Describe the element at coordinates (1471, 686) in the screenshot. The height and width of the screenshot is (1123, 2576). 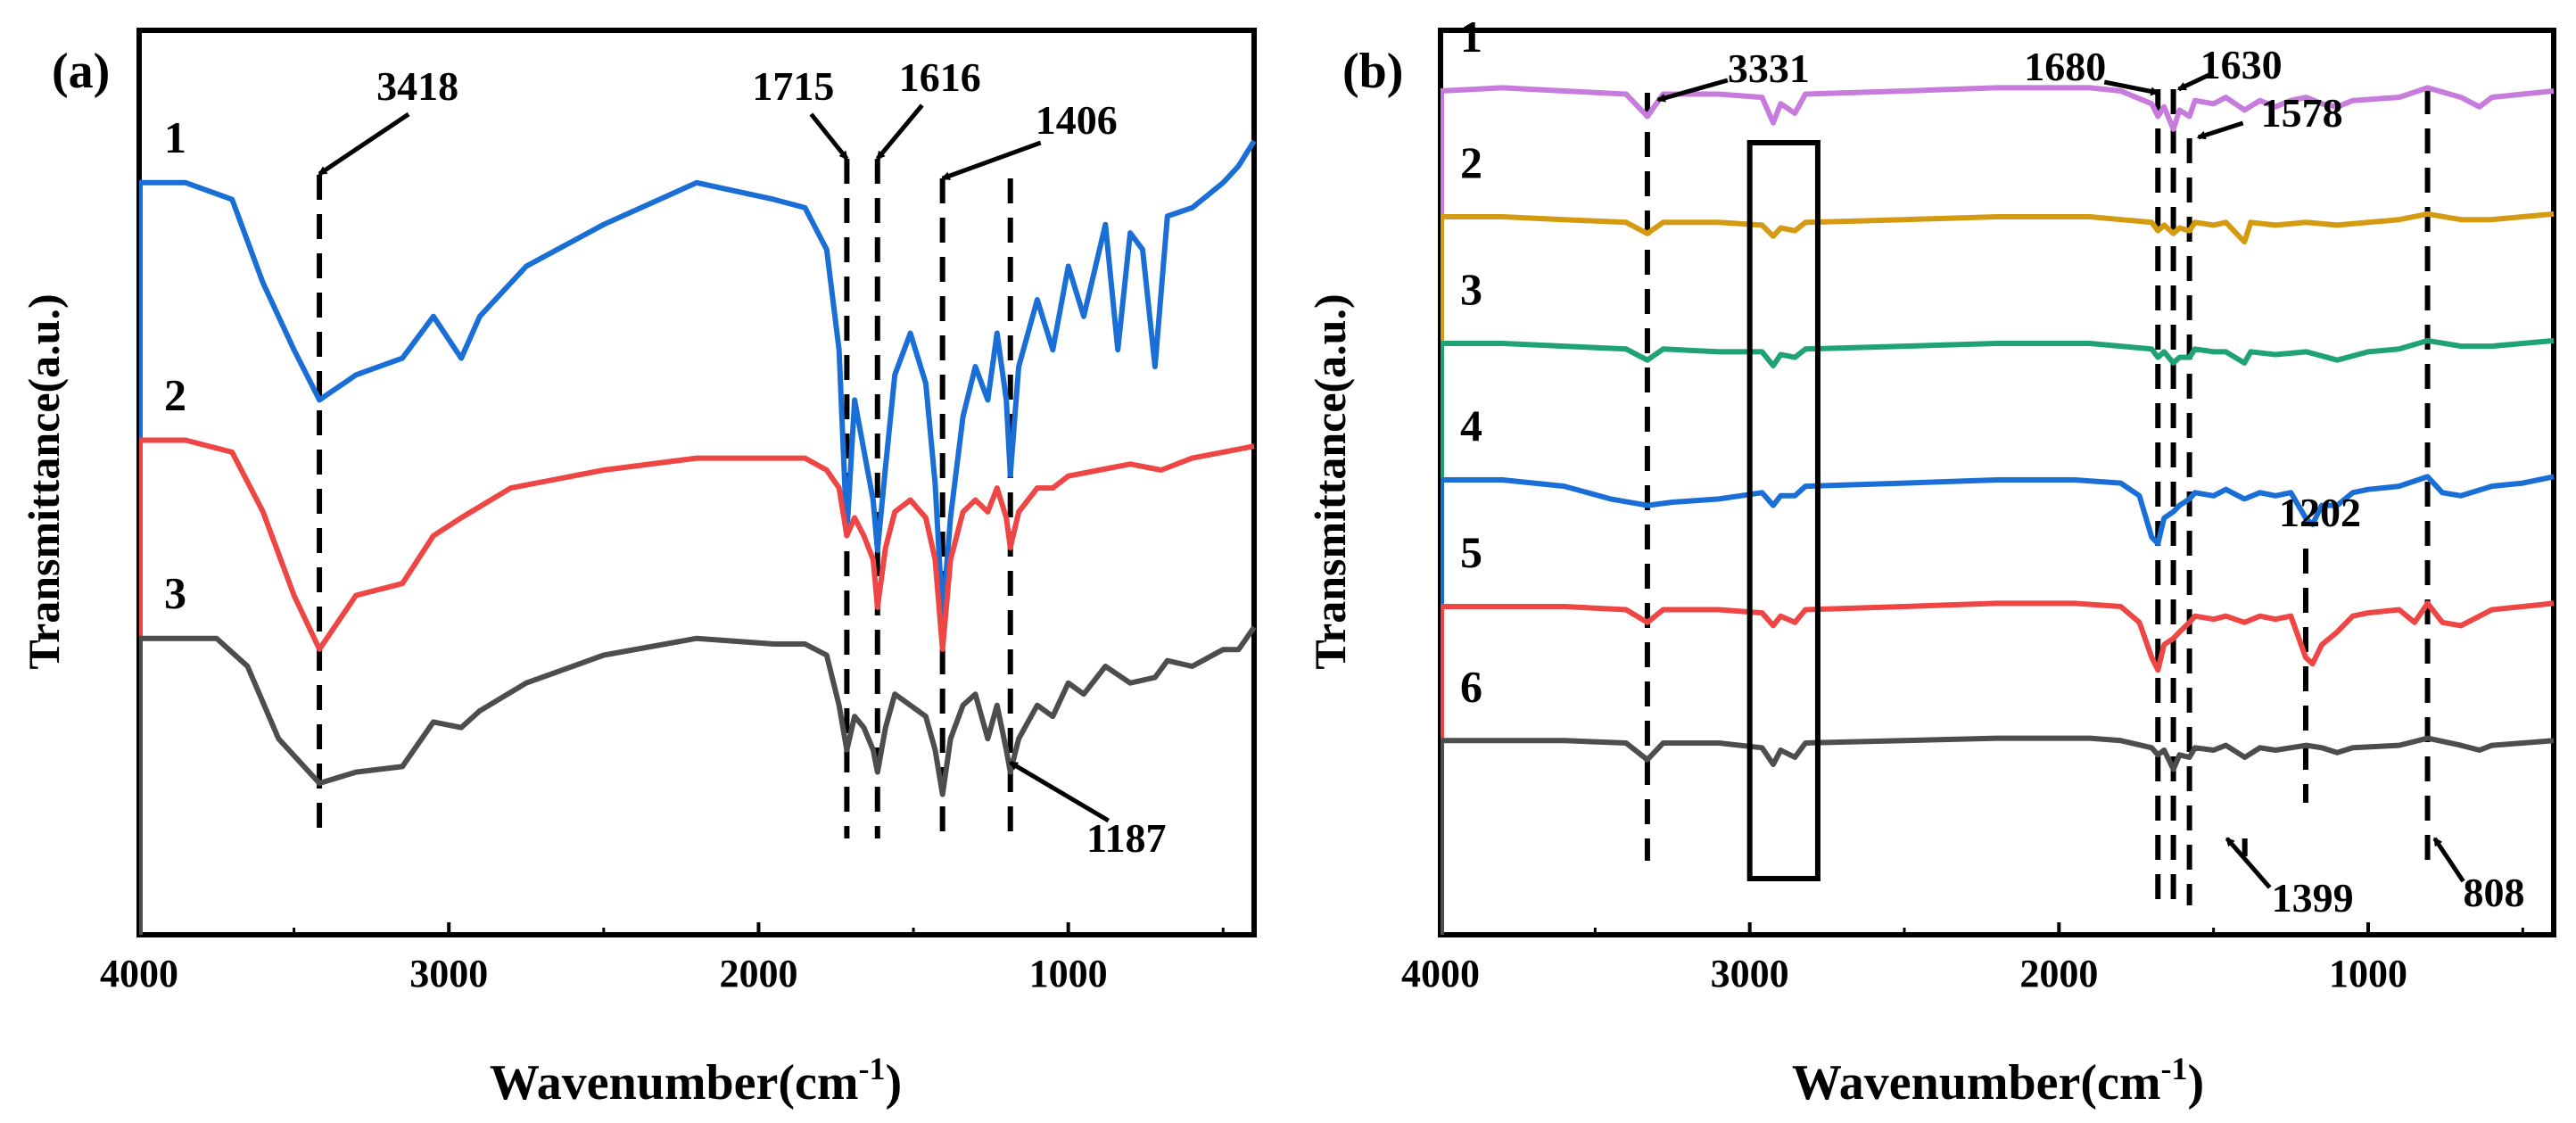
I see `series-label-6: 6` at that location.